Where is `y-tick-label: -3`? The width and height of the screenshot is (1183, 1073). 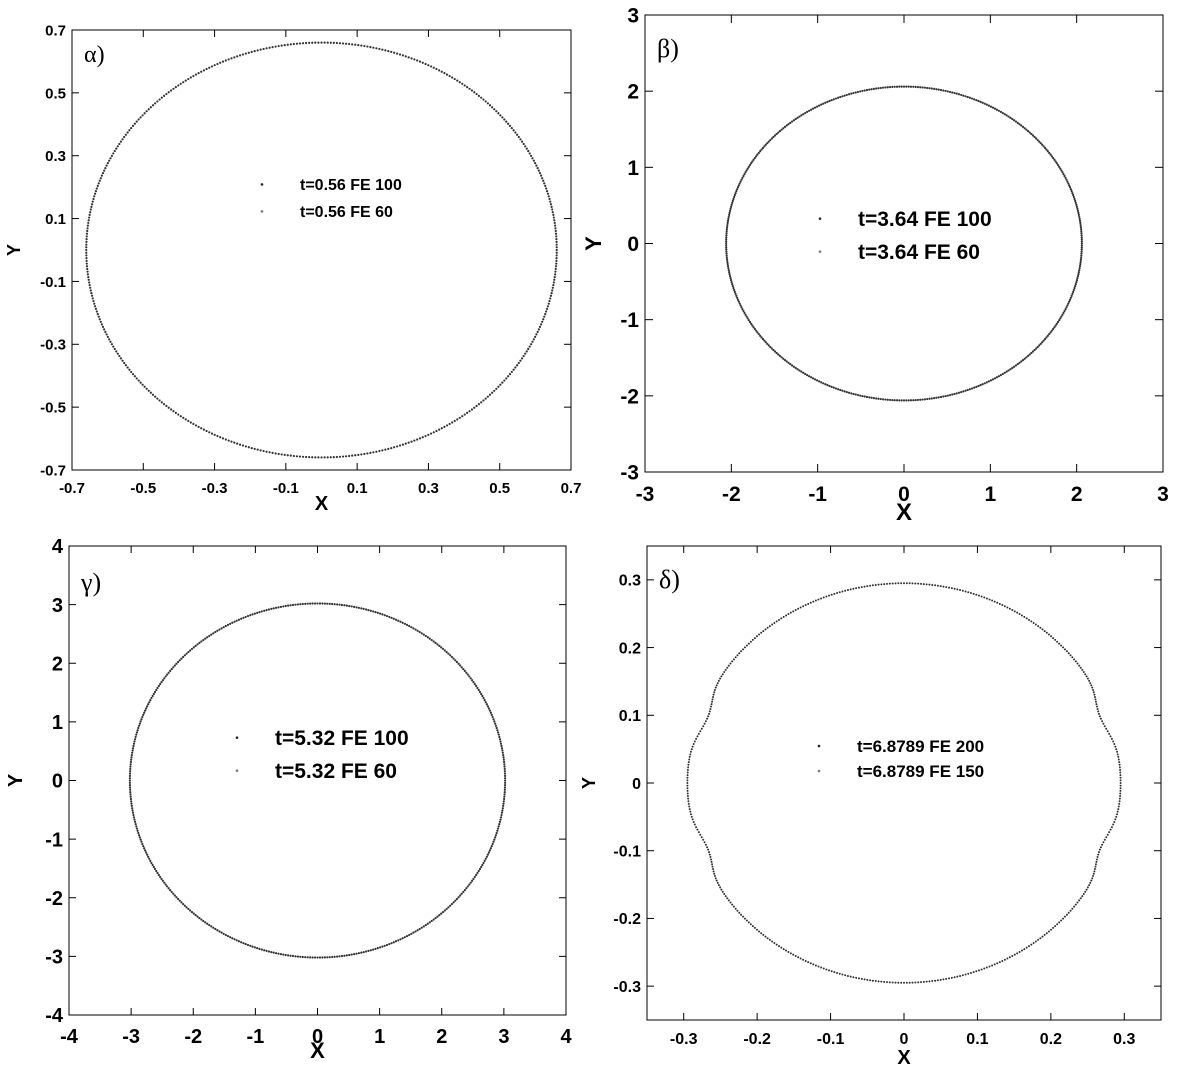
y-tick-label: -3 is located at coordinates (54, 958).